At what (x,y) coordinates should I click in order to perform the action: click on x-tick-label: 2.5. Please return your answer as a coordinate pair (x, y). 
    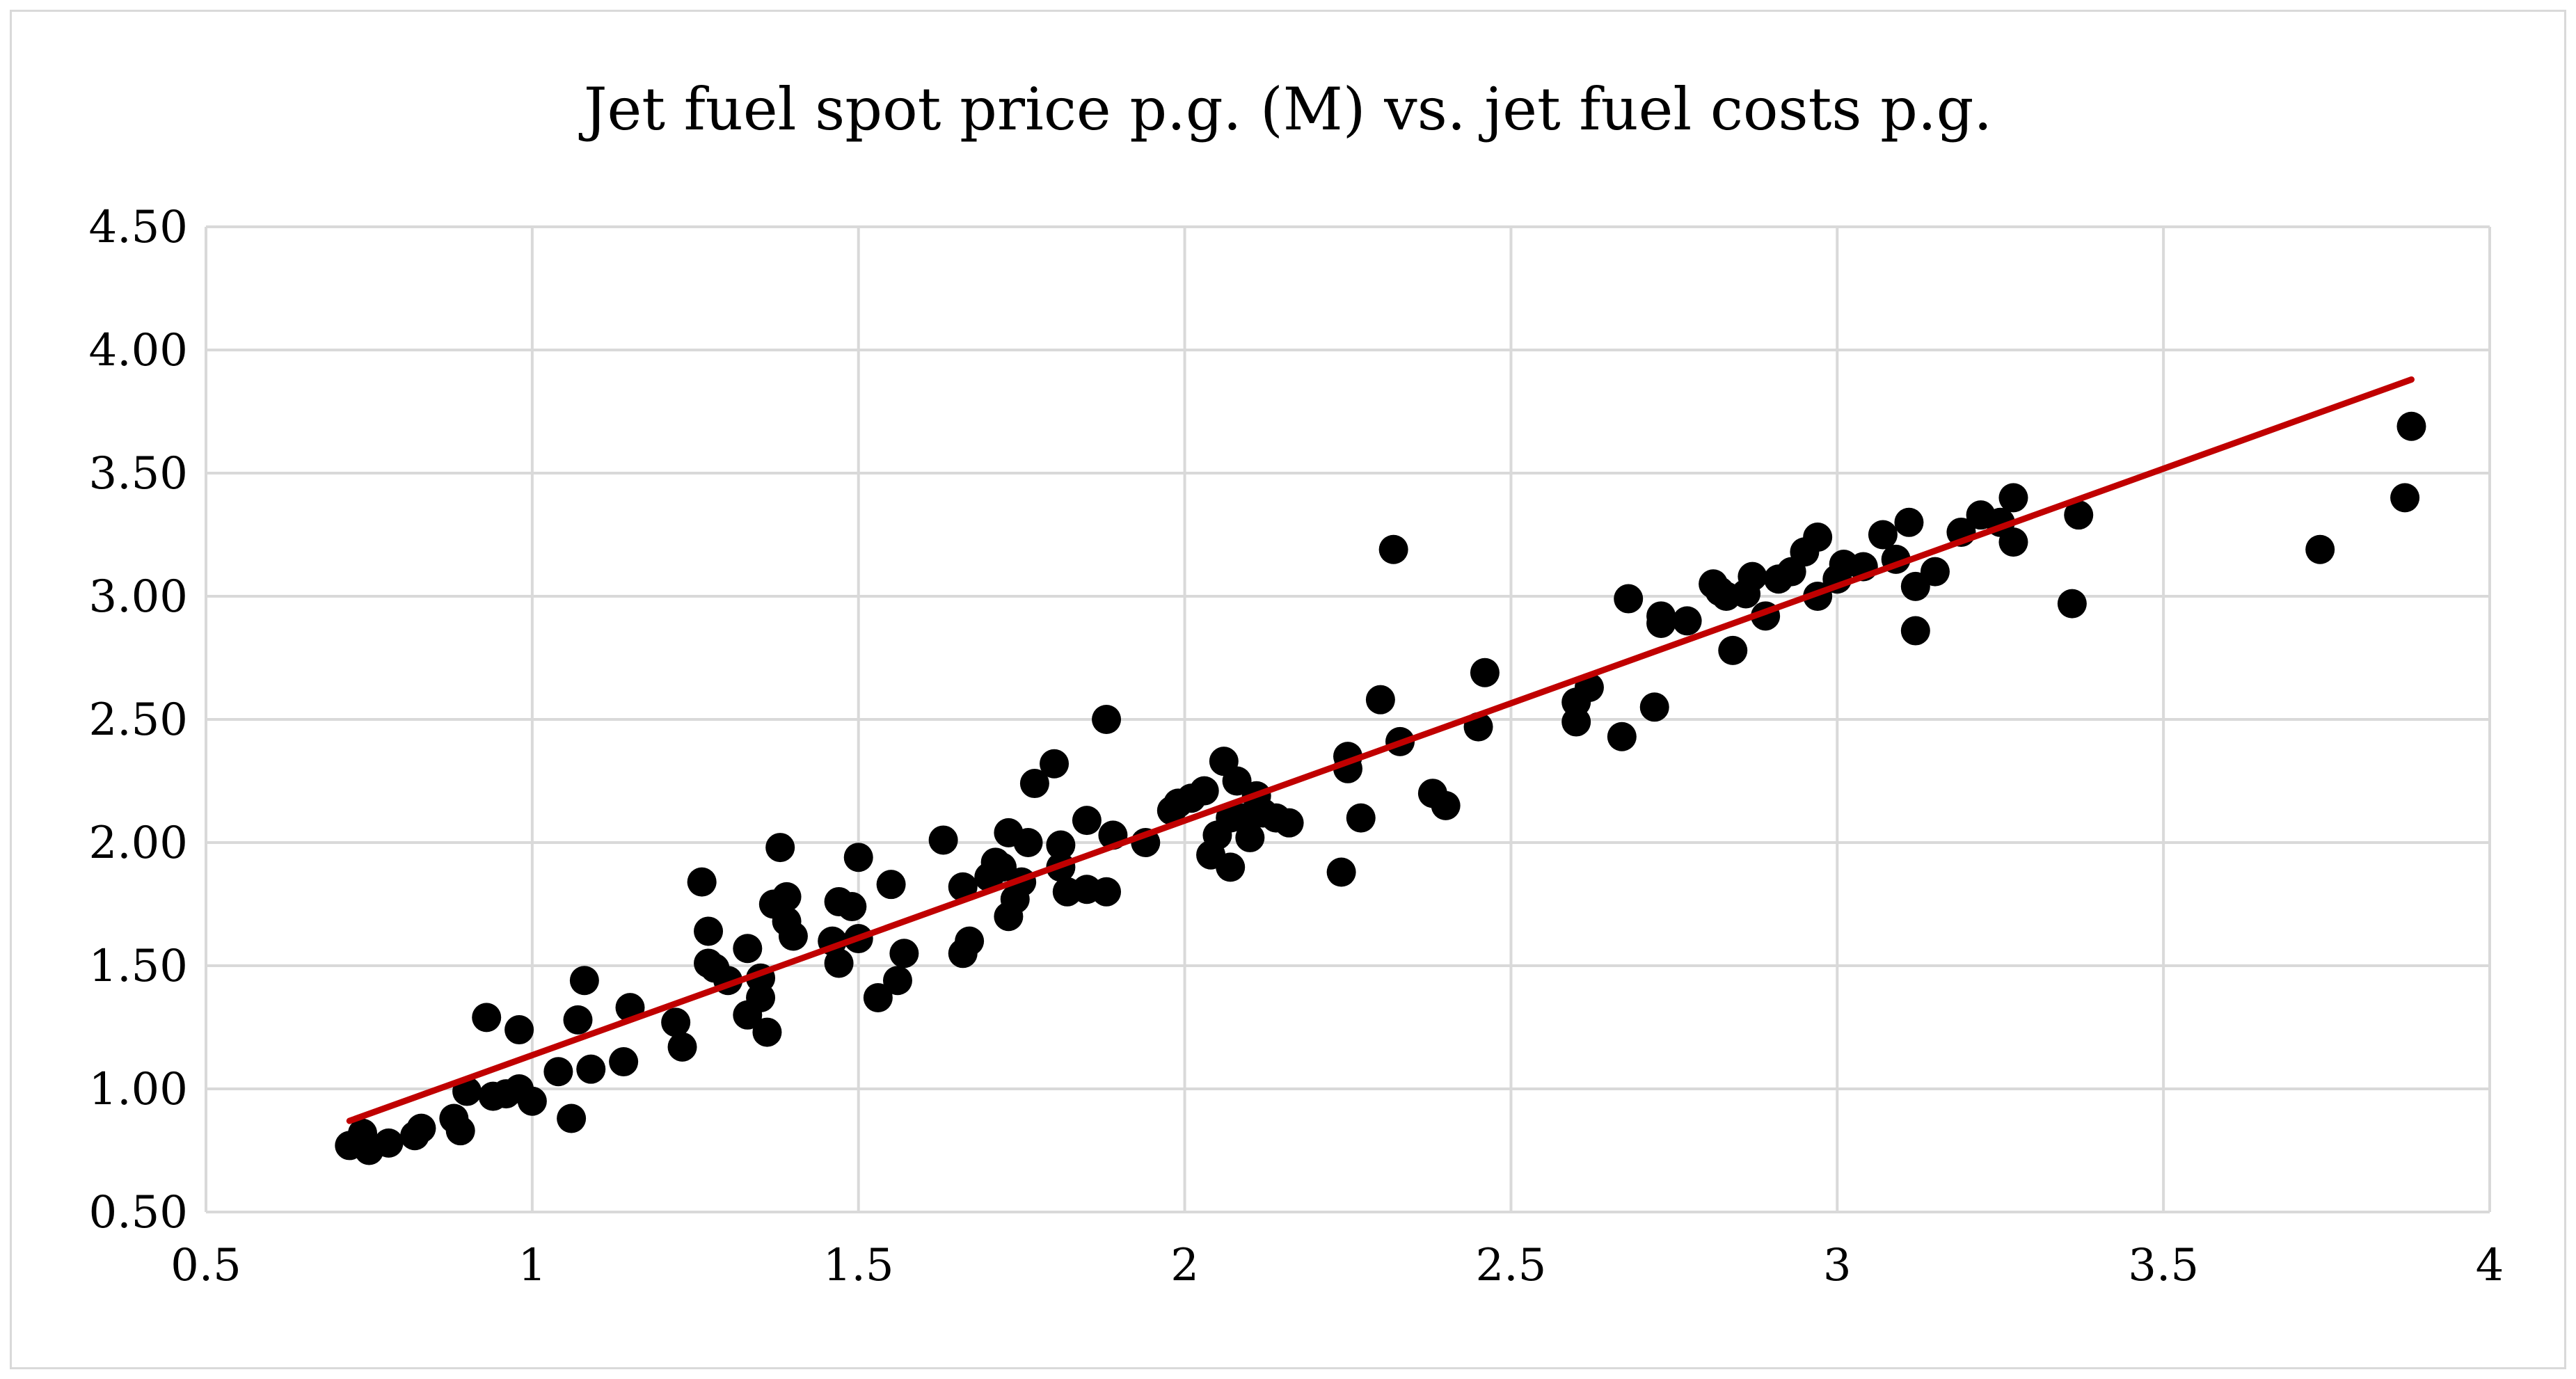
    Looking at the image, I should click on (1511, 1265).